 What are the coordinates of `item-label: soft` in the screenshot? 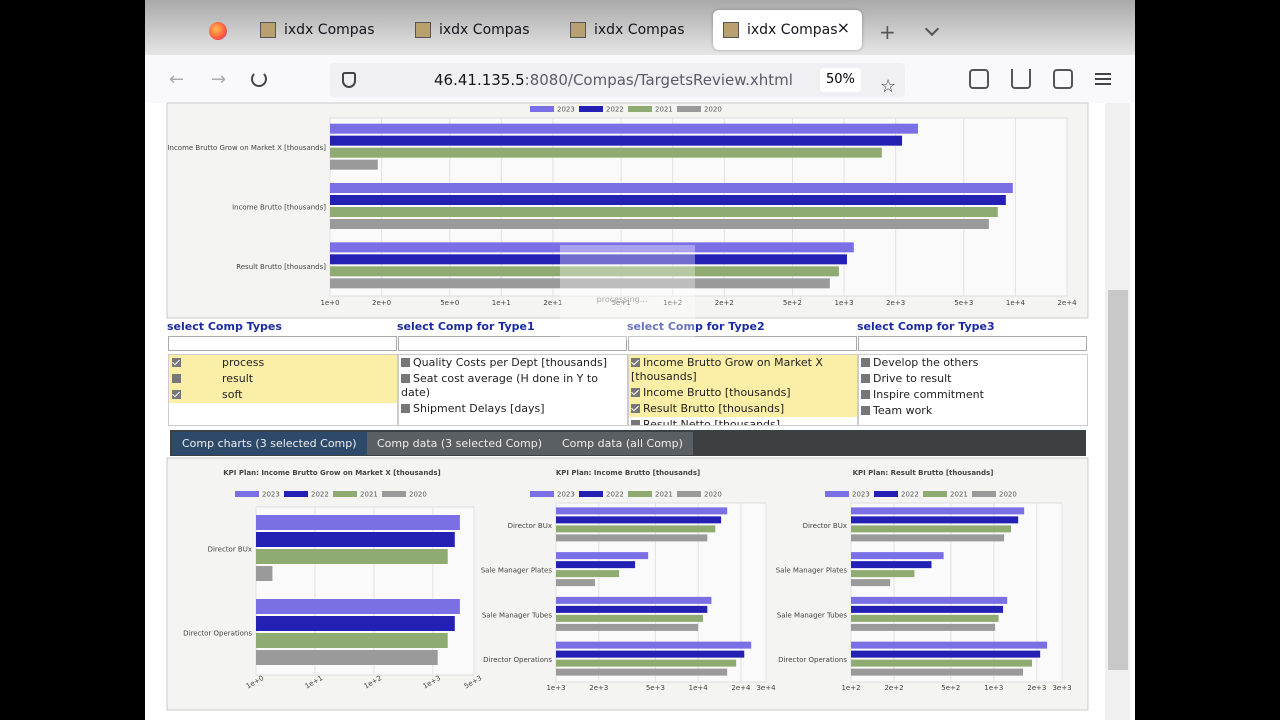 It's located at (232, 394).